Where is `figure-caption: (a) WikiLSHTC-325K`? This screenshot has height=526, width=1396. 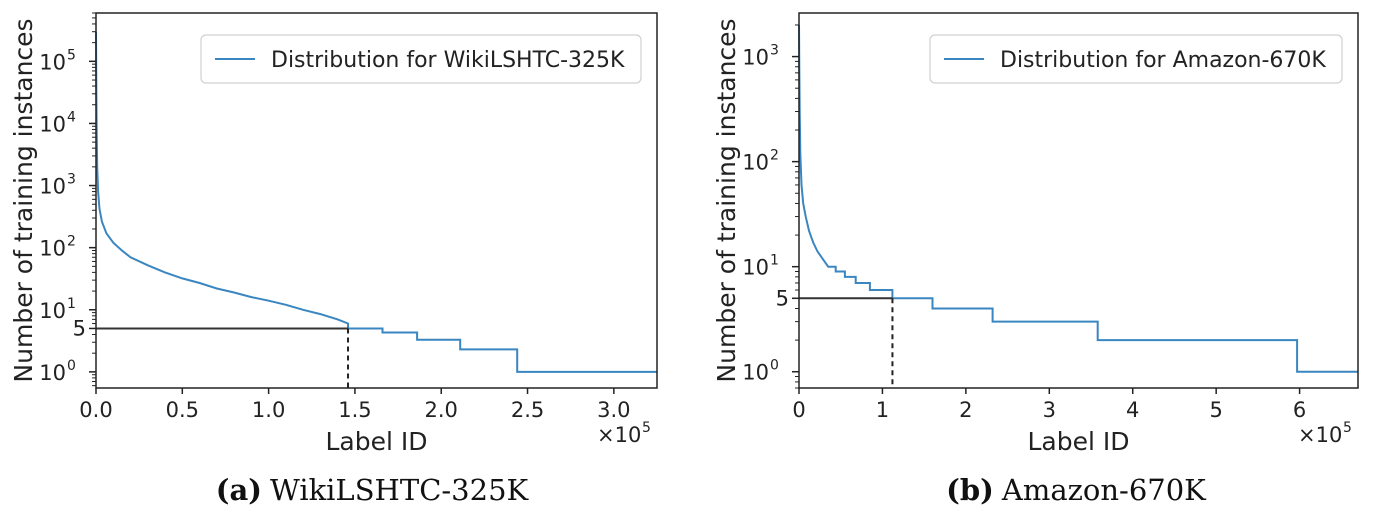 figure-caption: (a) WikiLSHTC-325K is located at coordinates (373, 490).